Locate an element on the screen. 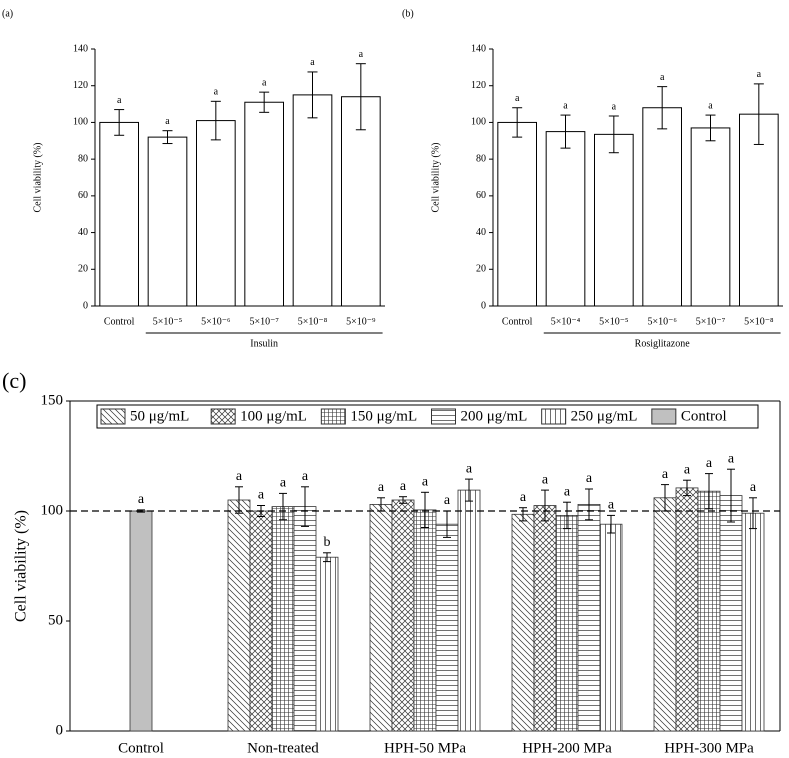  x-tick-label: HPH-300 MPa is located at coordinates (709, 748).